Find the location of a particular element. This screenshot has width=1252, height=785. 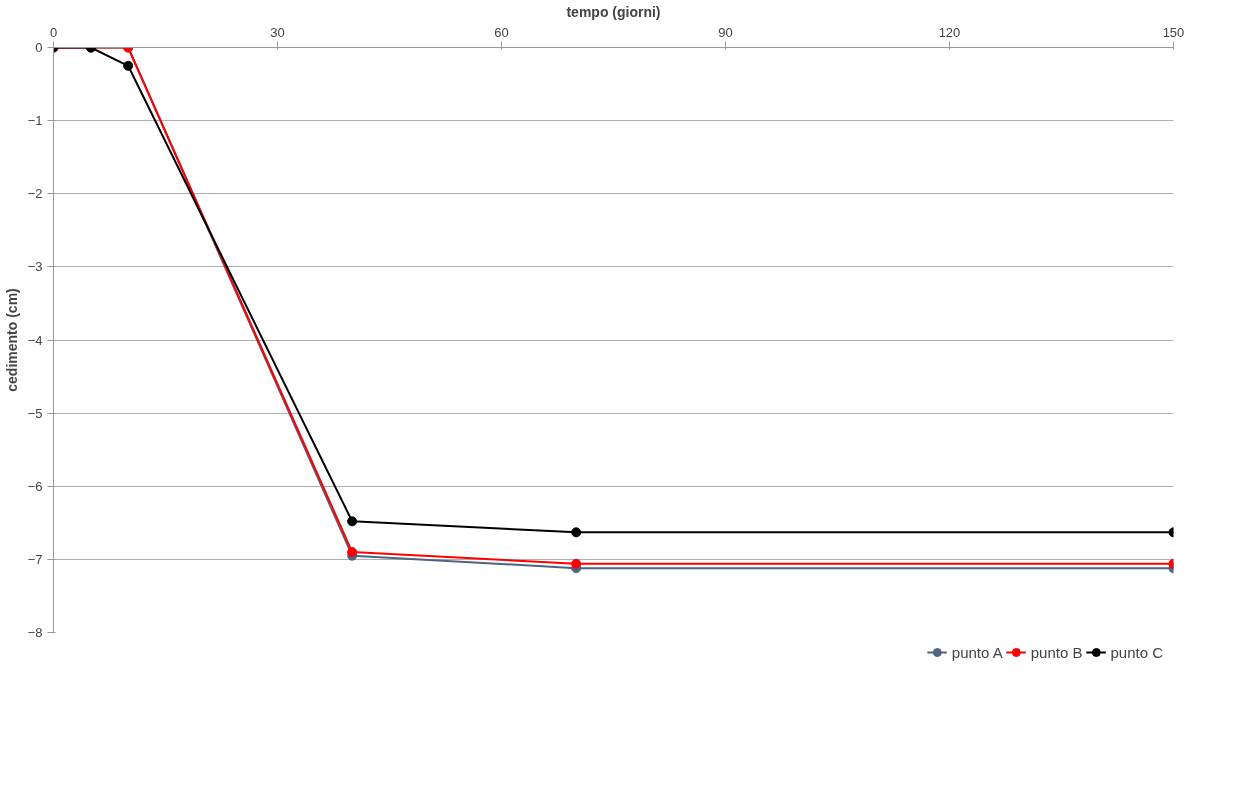

x-tick-label: 90 is located at coordinates (725, 32).